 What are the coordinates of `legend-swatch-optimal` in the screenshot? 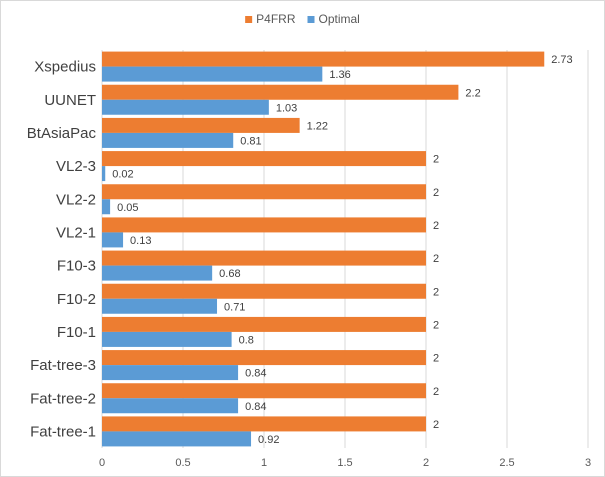 It's located at (311, 19).